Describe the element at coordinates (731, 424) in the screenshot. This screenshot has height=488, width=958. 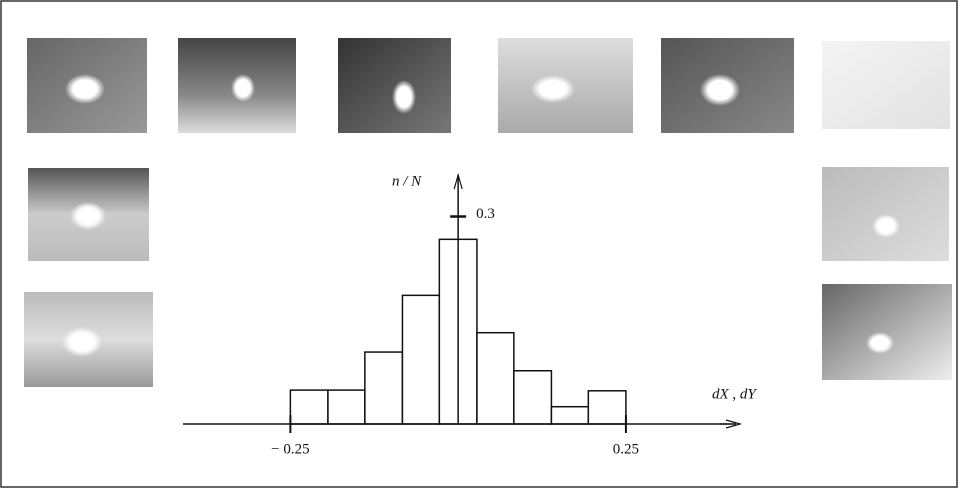
I see `x-axis-arrow` at that location.